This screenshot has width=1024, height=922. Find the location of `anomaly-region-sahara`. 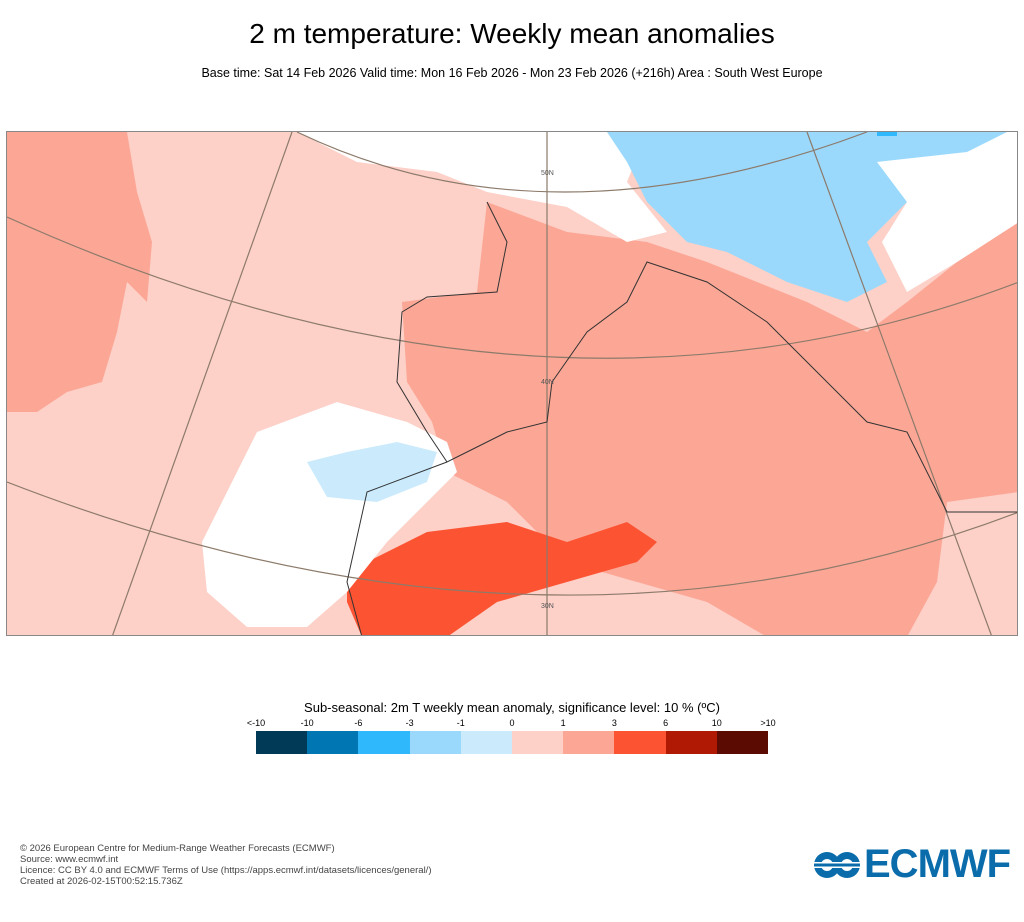

anomaly-region-sahara is located at coordinates (502, 578).